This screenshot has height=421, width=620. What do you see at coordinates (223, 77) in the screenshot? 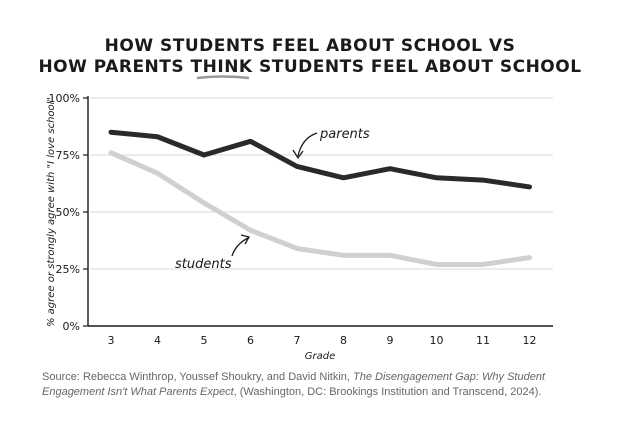
I see `title-underline` at bounding box center [223, 77].